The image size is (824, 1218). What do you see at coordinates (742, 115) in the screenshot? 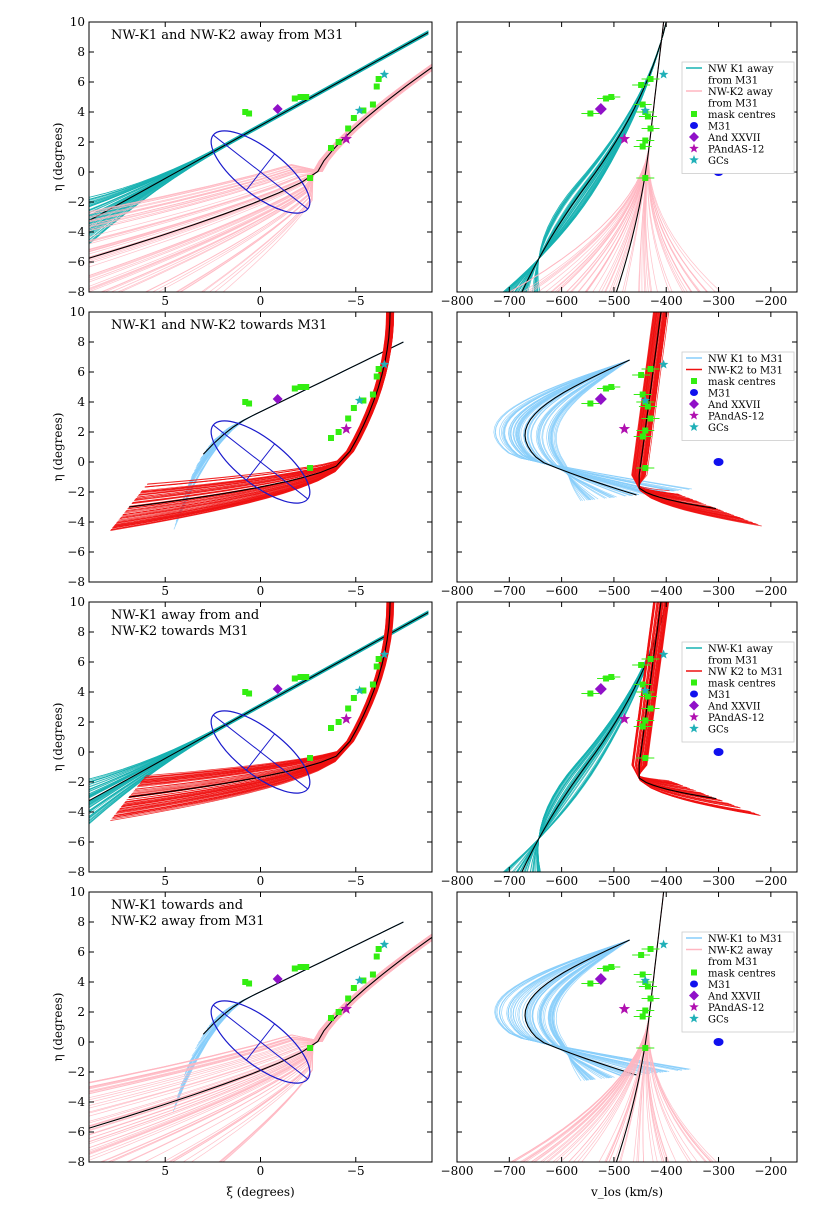
I see `legend-label: mask centres` at bounding box center [742, 115].